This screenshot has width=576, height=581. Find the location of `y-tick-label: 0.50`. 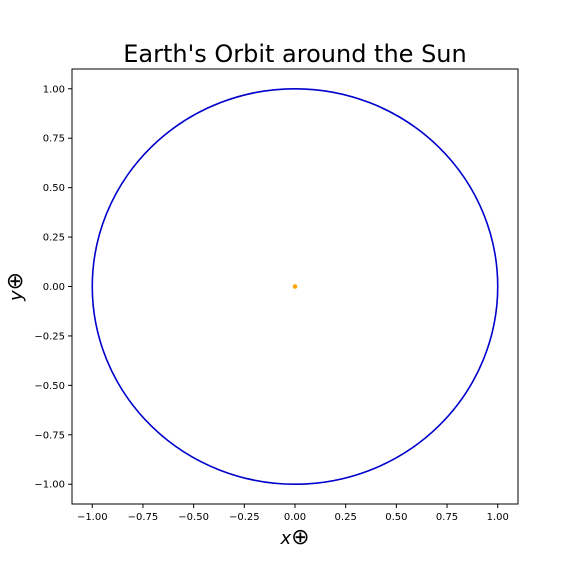

y-tick-label: 0.50 is located at coordinates (54, 188).